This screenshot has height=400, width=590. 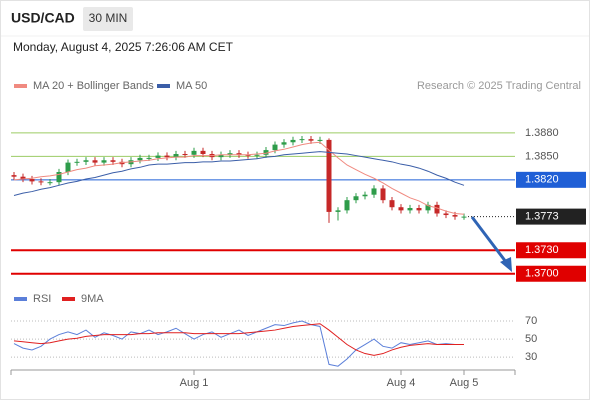 I want to click on level-label: 1.3700, so click(x=542, y=274).